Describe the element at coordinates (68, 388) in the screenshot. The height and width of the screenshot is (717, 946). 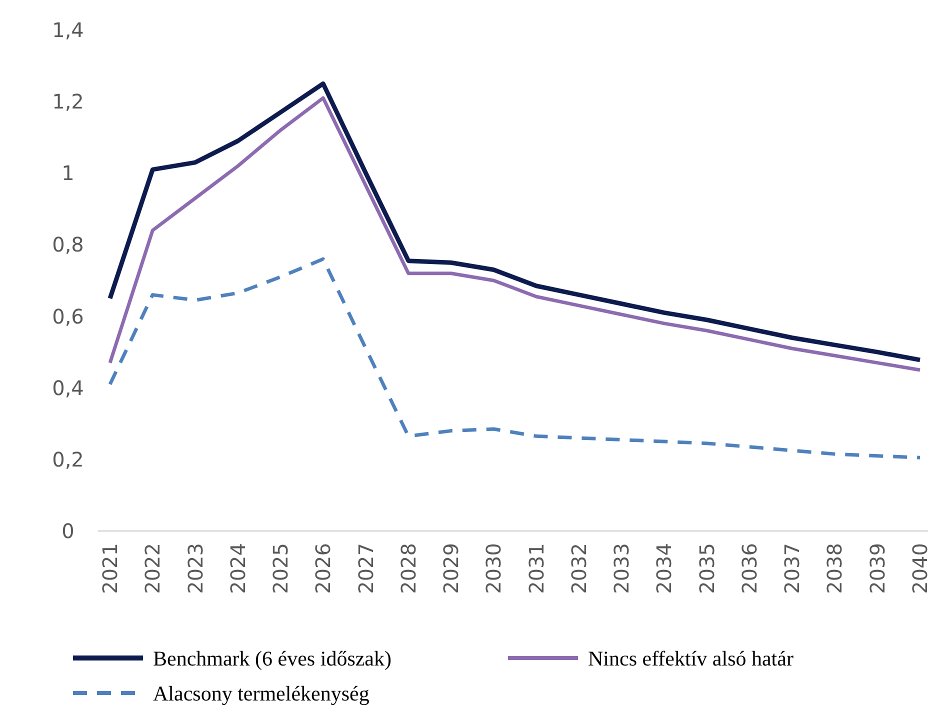
I see `y-tick-label: 0,4` at that location.